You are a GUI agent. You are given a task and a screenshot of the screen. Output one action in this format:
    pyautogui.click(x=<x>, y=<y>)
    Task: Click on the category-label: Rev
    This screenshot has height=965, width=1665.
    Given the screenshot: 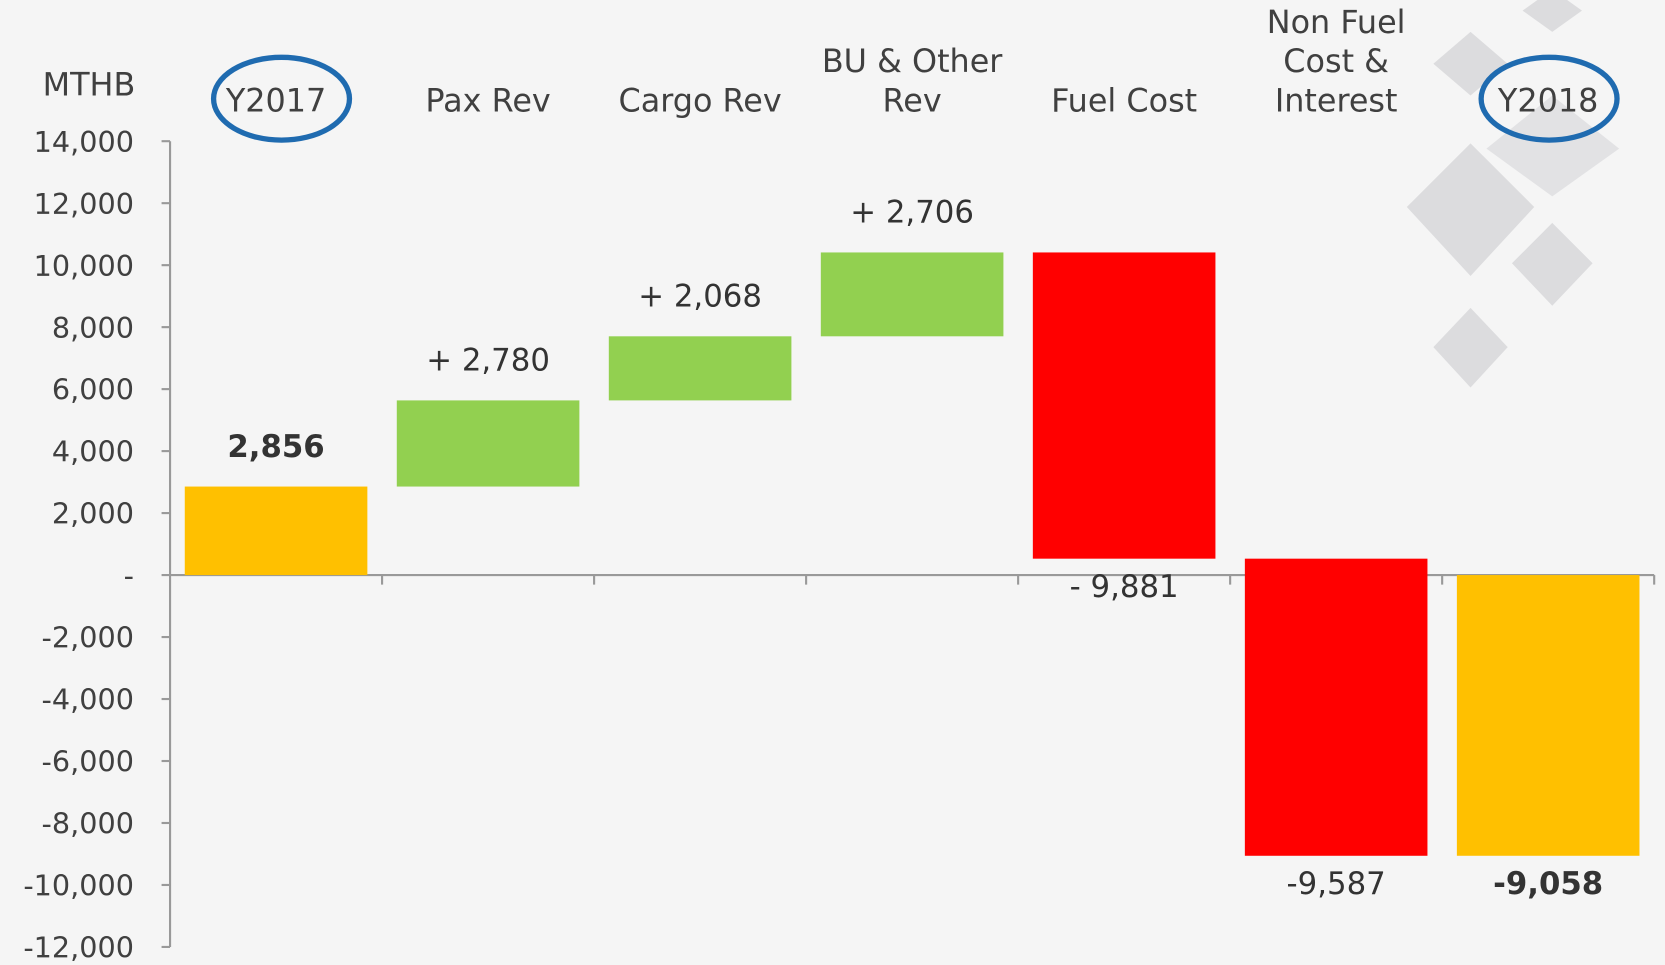 What is the action you would take?
    pyautogui.click(x=912, y=100)
    